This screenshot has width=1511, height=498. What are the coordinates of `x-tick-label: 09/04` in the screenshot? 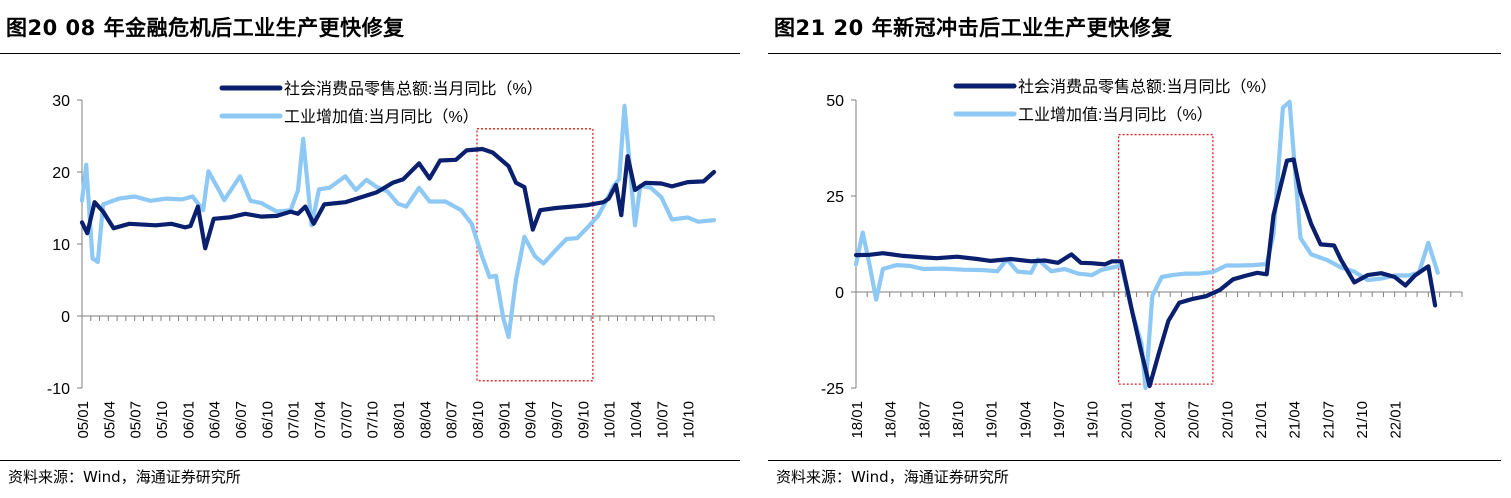 It's located at (531, 420).